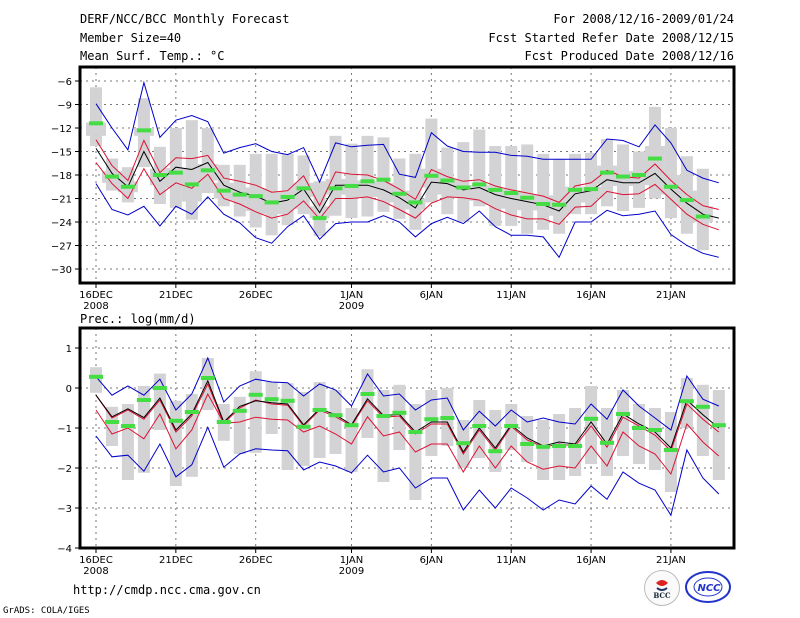 The image size is (800, 618). I want to click on series-mean-plus-sd, so click(407, 418).